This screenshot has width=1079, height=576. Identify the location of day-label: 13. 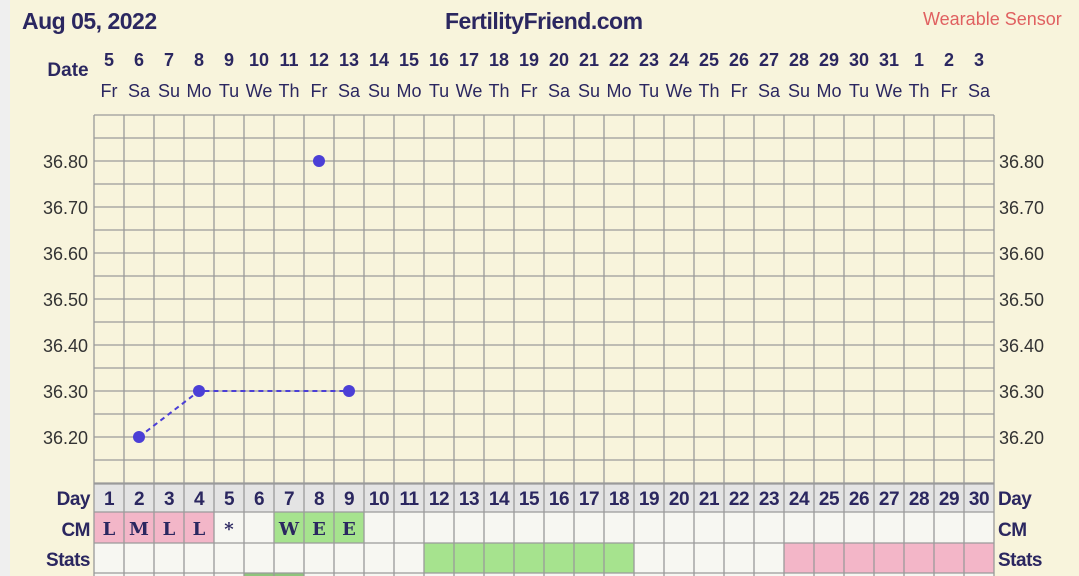
(469, 499).